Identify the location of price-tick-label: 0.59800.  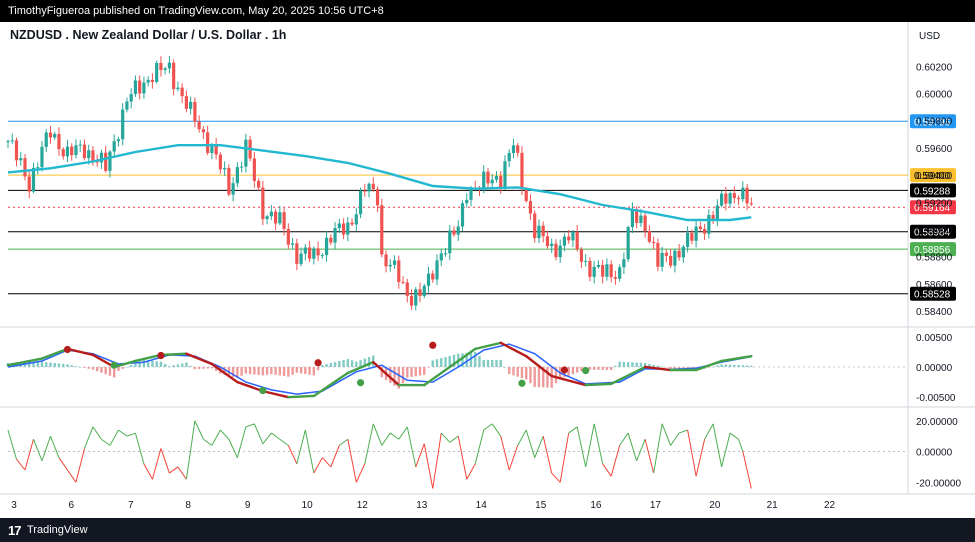
(934, 122).